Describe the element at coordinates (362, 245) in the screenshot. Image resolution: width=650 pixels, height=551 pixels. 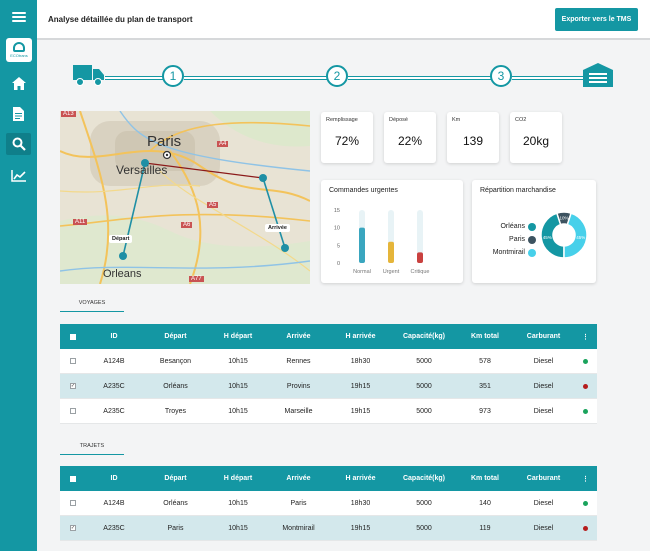
I see `bar-normal` at that location.